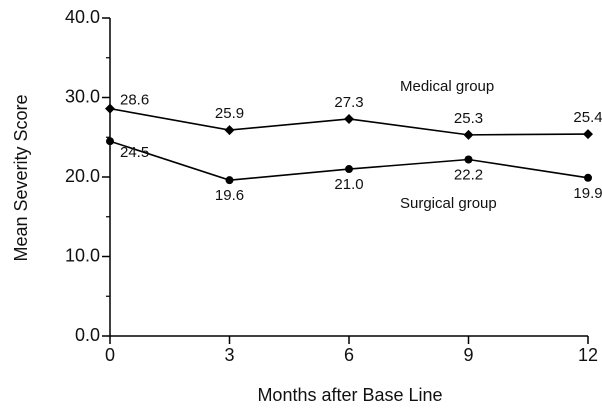 The width and height of the screenshot is (602, 410). Describe the element at coordinates (468, 174) in the screenshot. I see `data-label: 22.2` at that location.